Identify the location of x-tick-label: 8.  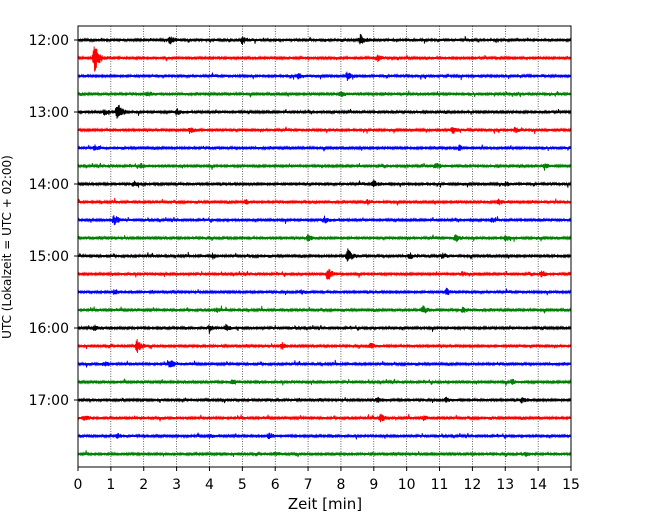
(340, 485).